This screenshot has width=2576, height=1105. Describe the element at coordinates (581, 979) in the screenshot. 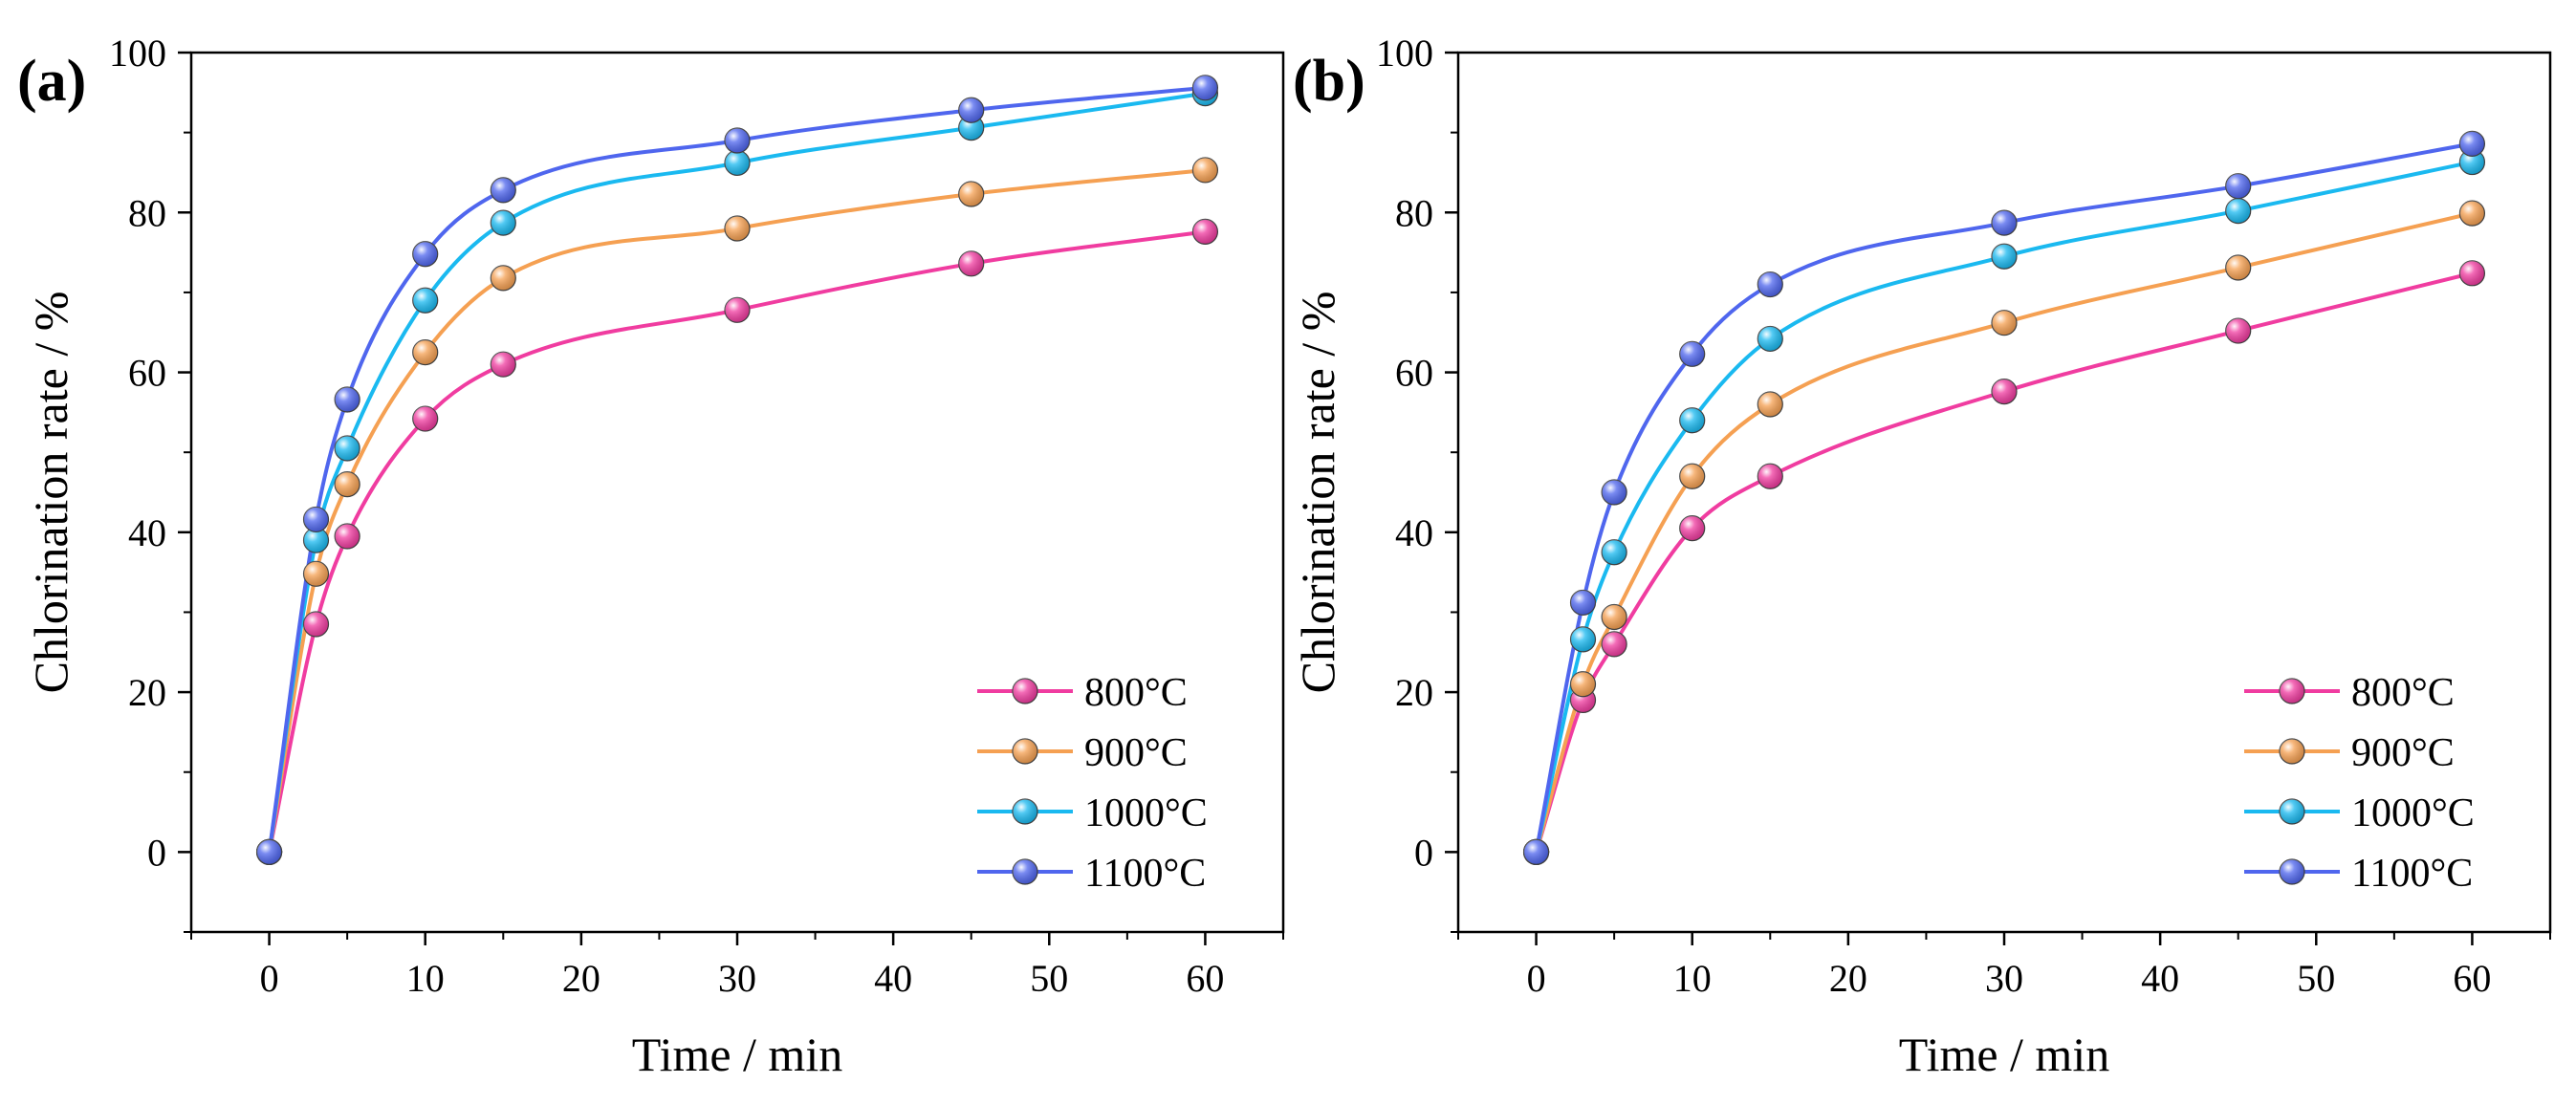

I see `x-tick-label: 20` at that location.